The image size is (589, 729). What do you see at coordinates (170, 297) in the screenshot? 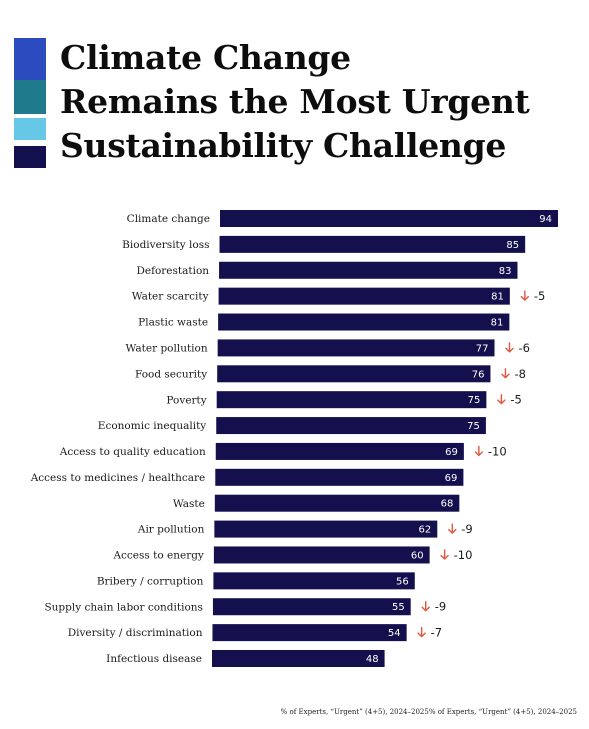
I see `category-label: Water scarcity` at bounding box center [170, 297].